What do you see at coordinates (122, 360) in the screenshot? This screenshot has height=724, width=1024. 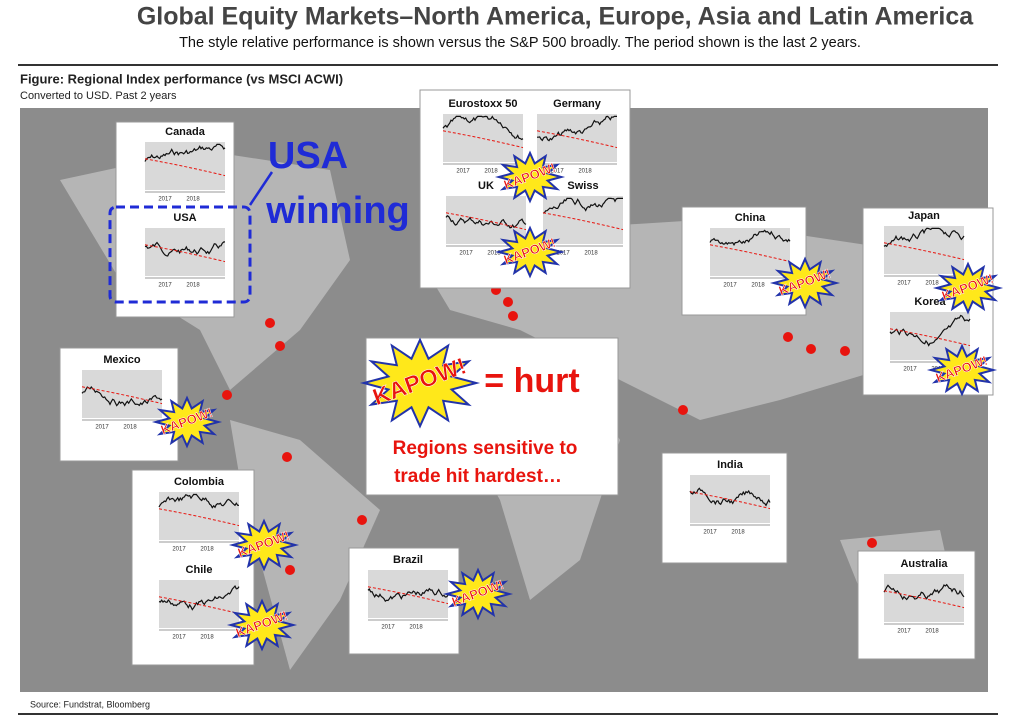 I see `panel-label: Mexico` at bounding box center [122, 360].